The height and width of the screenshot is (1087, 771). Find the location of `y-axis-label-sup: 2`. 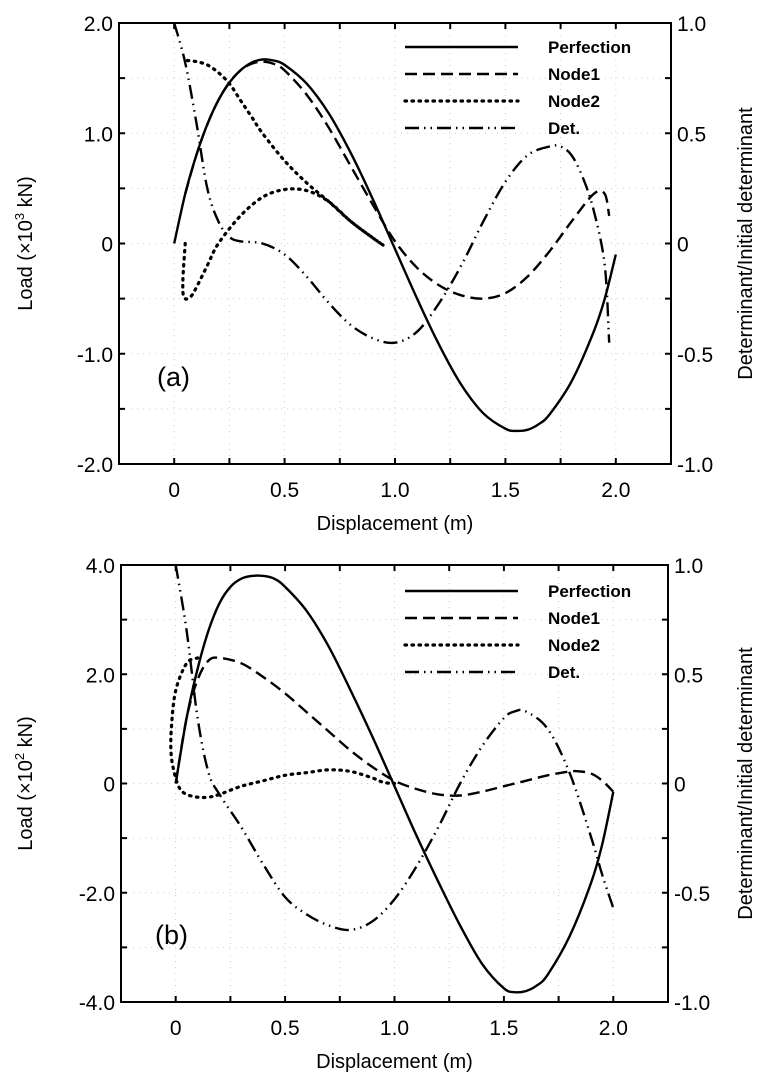

y-axis-label-sup: 2 is located at coordinates (19, 756).